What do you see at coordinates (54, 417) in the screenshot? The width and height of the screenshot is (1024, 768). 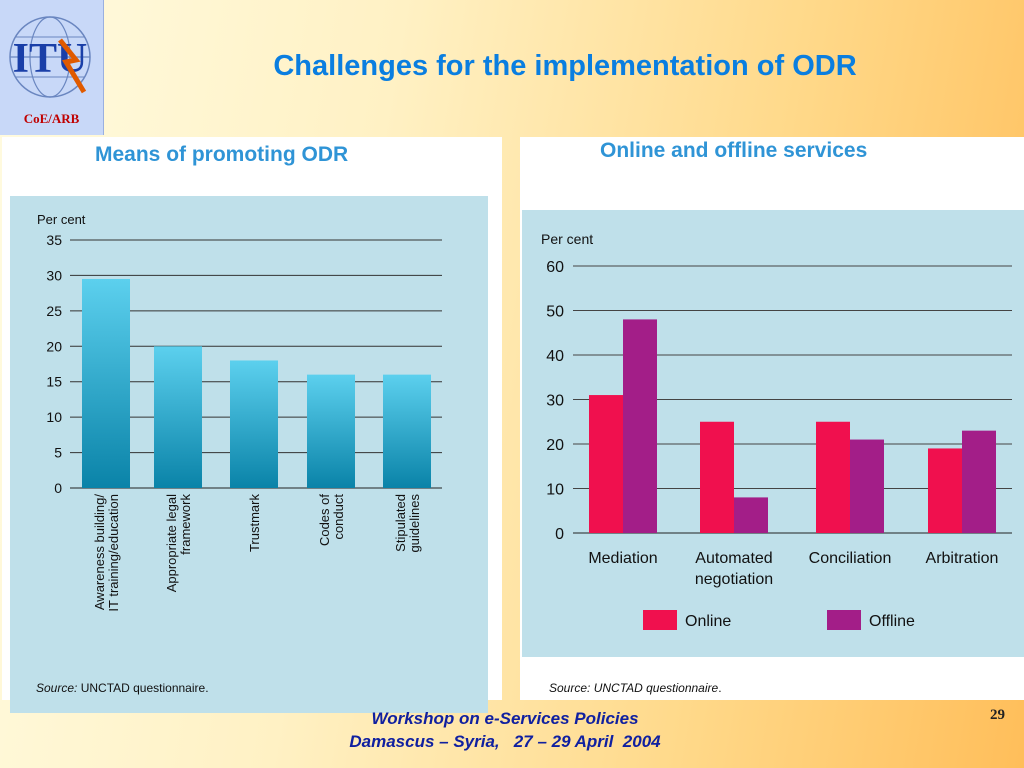 I see `left-y-tick-label: 10` at bounding box center [54, 417].